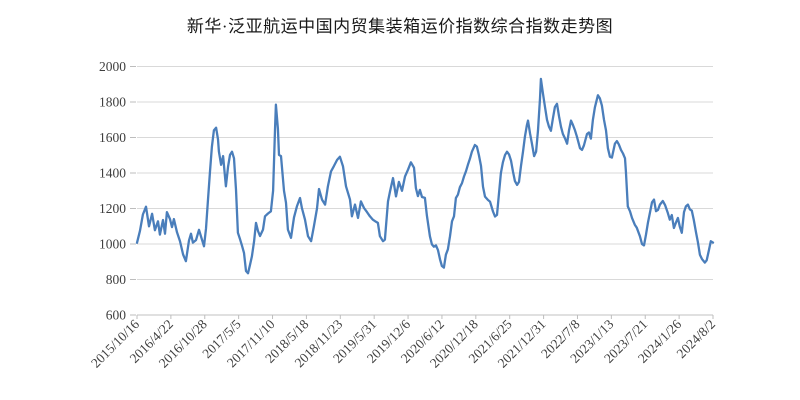 The width and height of the screenshot is (800, 400). What do you see at coordinates (112, 208) in the screenshot?
I see `y-axis-tick-label: 1200` at bounding box center [112, 208].